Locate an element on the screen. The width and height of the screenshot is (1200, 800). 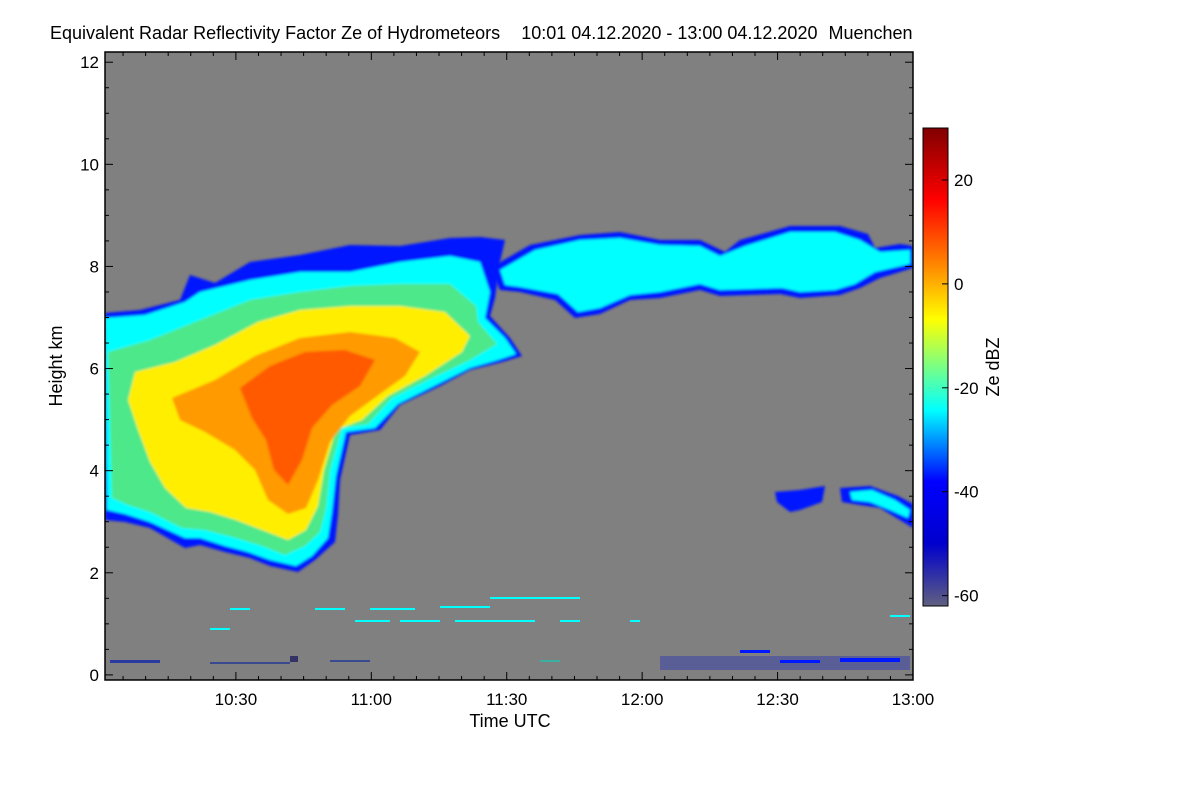
colorbar-axis: 20 0 -20 -40 -60 is located at coordinates (960, 388).